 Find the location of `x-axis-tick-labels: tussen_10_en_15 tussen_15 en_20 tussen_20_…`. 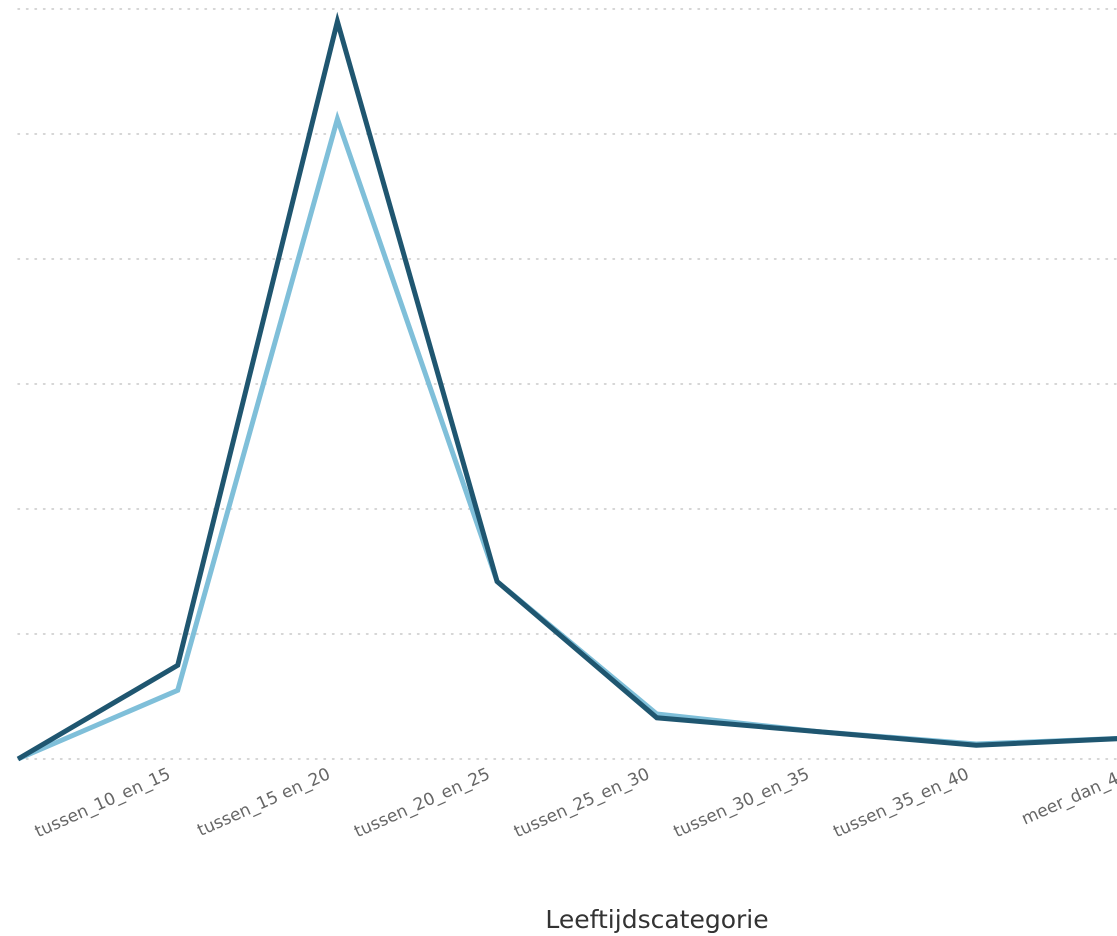

x-axis-tick-labels: tussen_10_en_15 tussen_15 en_20 tussen_20_… is located at coordinates (574, 803).